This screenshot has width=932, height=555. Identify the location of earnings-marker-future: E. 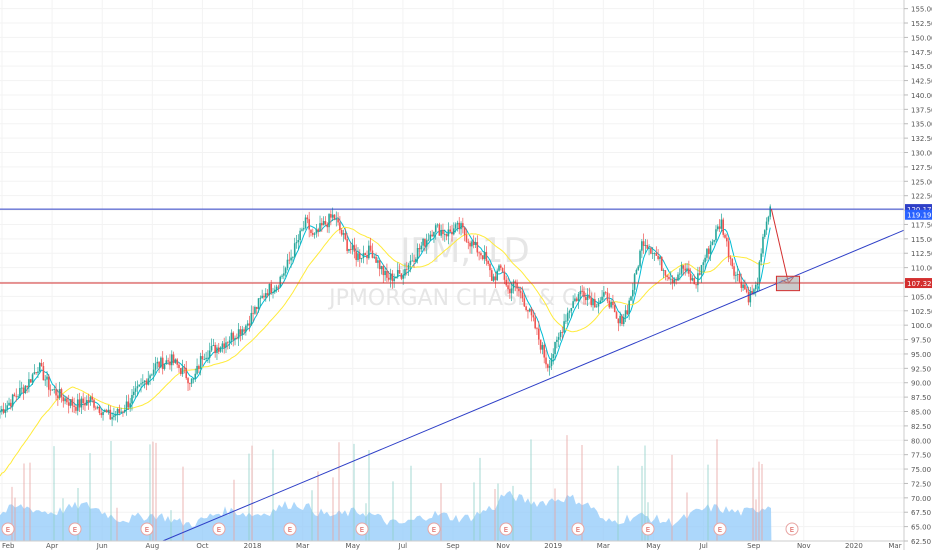
(792, 529).